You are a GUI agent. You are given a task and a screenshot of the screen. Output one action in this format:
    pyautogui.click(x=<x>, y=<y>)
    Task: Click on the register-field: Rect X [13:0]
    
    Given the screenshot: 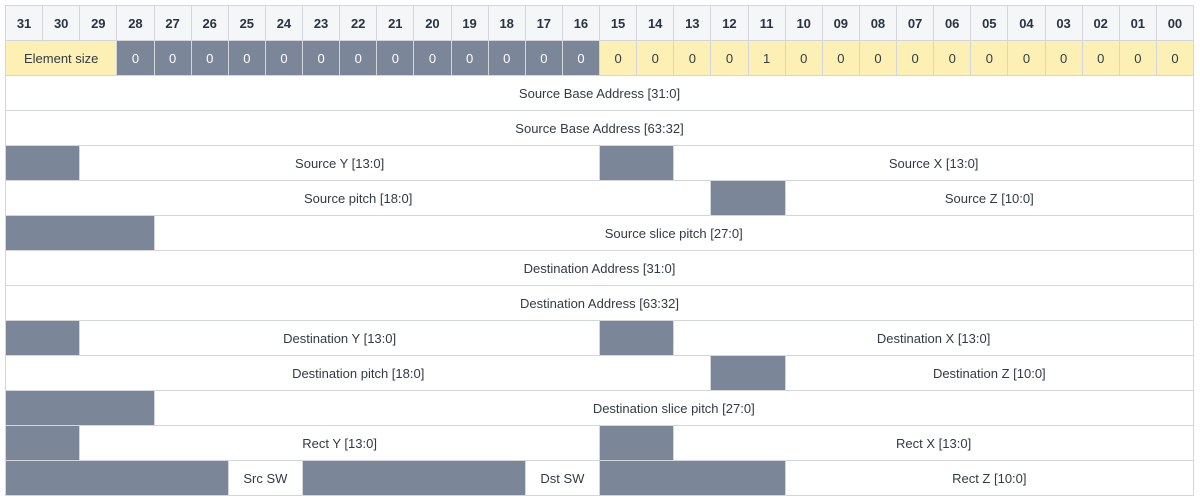 What is the action you would take?
    pyautogui.click(x=933, y=443)
    